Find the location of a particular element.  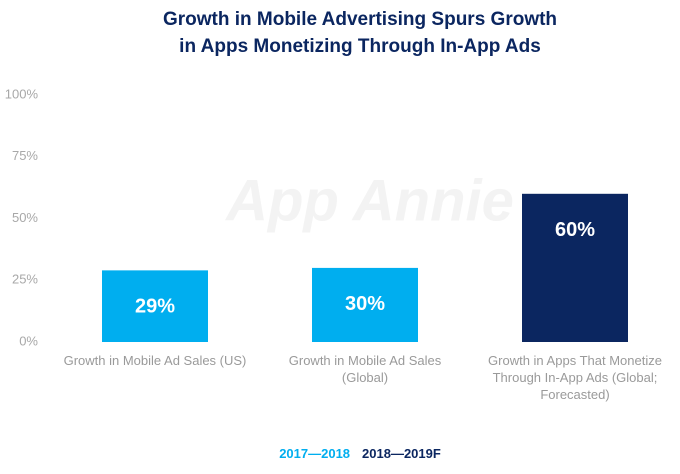

value-label: 29% is located at coordinates (155, 307).